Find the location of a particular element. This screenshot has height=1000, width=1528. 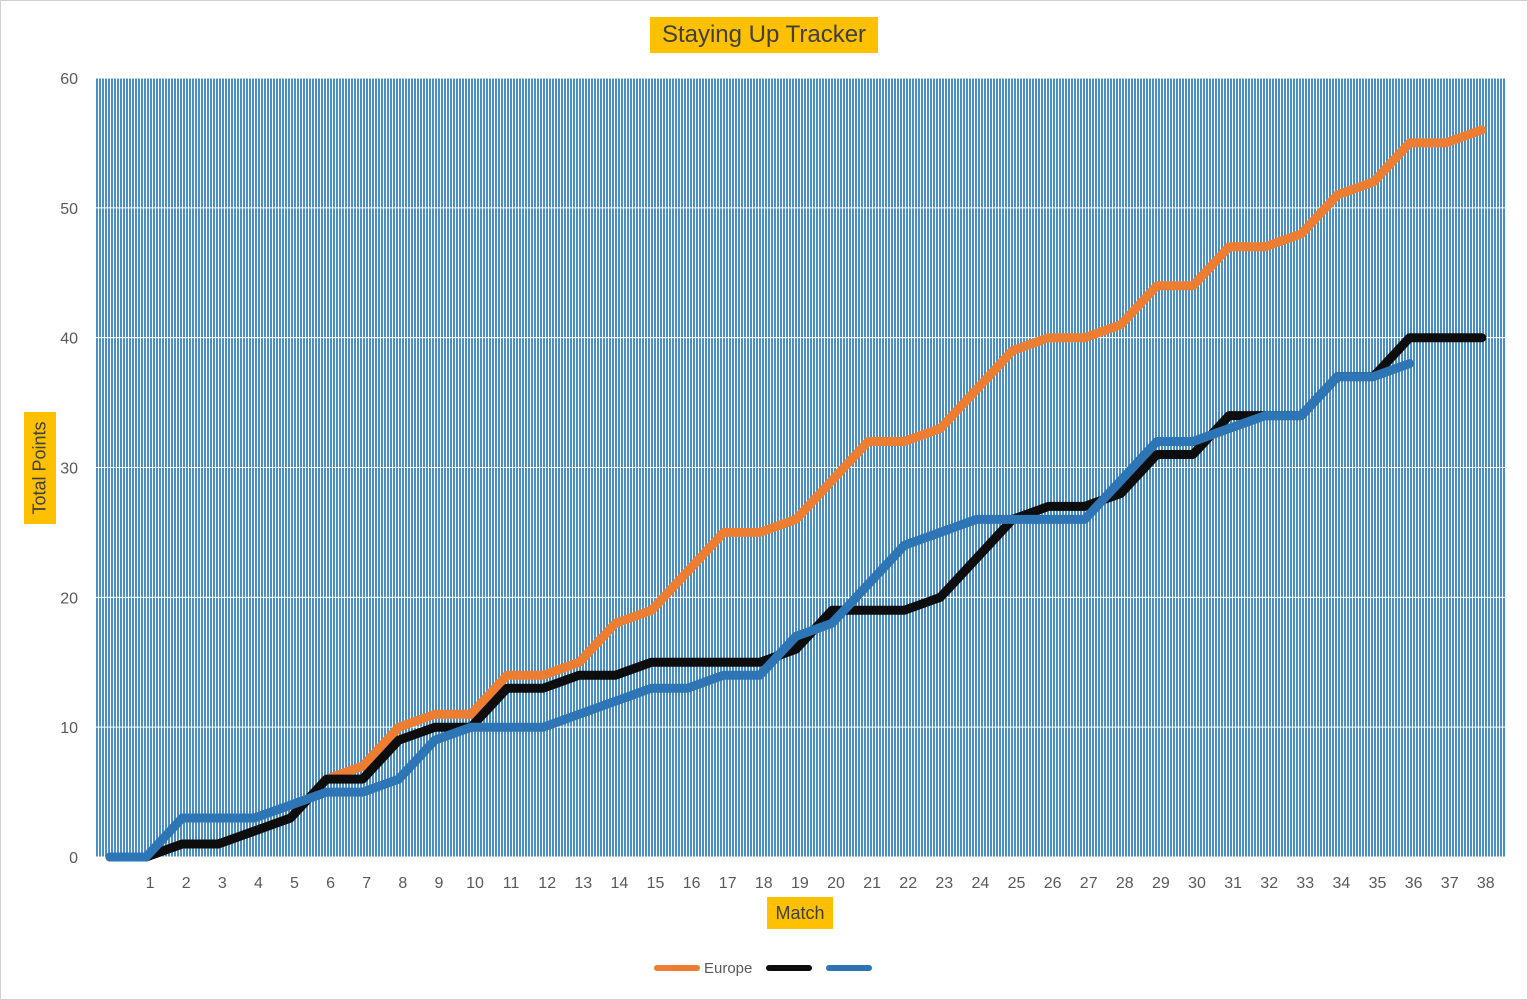

x-tick-label: 7 is located at coordinates (366, 883).